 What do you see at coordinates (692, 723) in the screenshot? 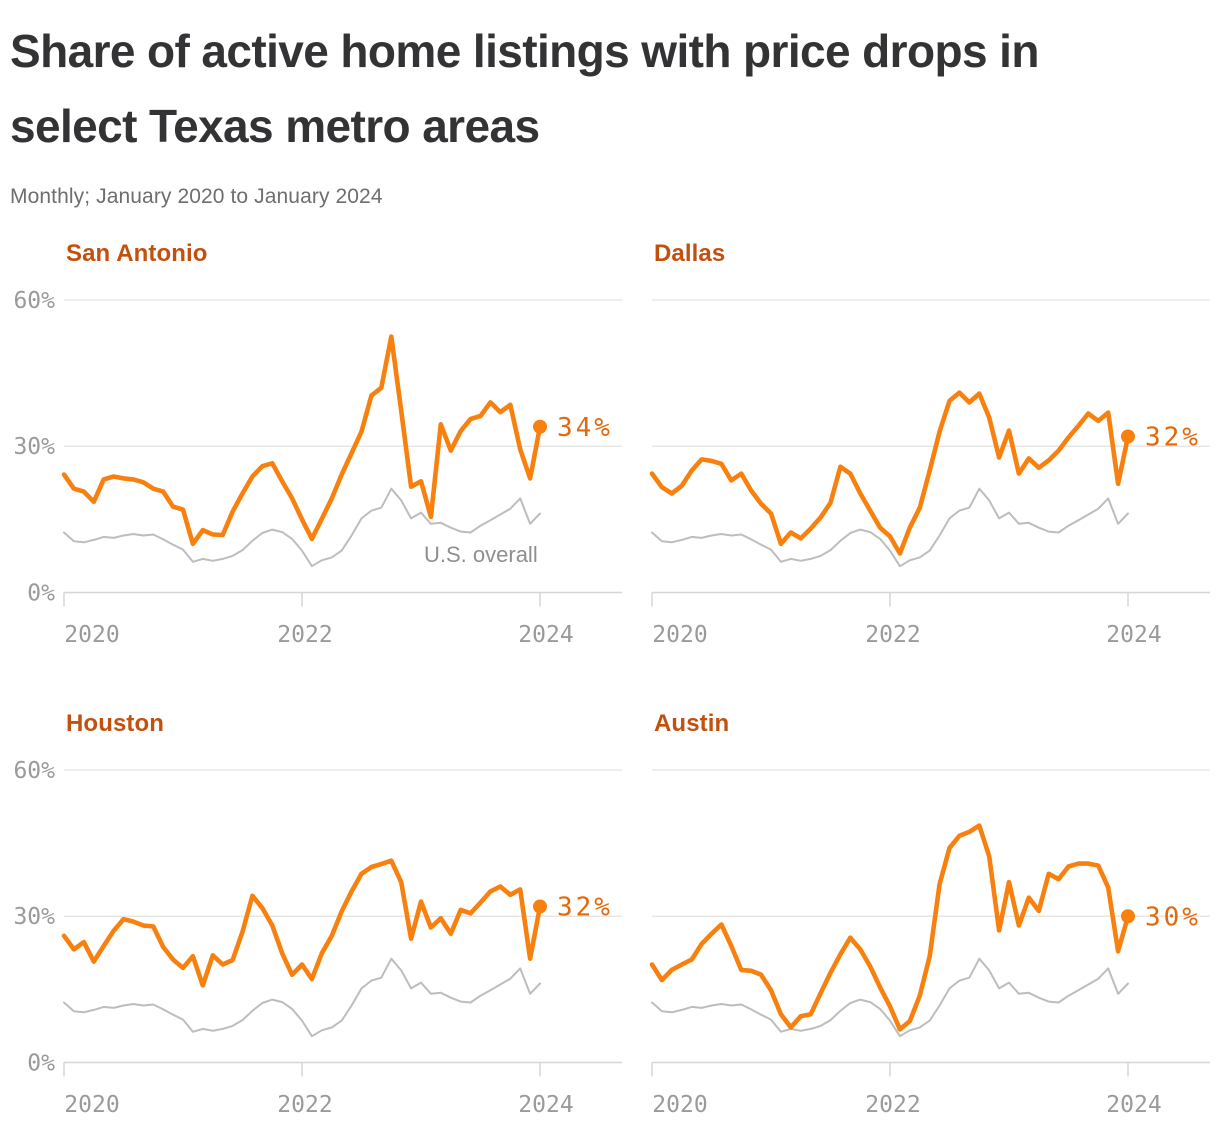
I see `panel-title-austin: Austin` at bounding box center [692, 723].